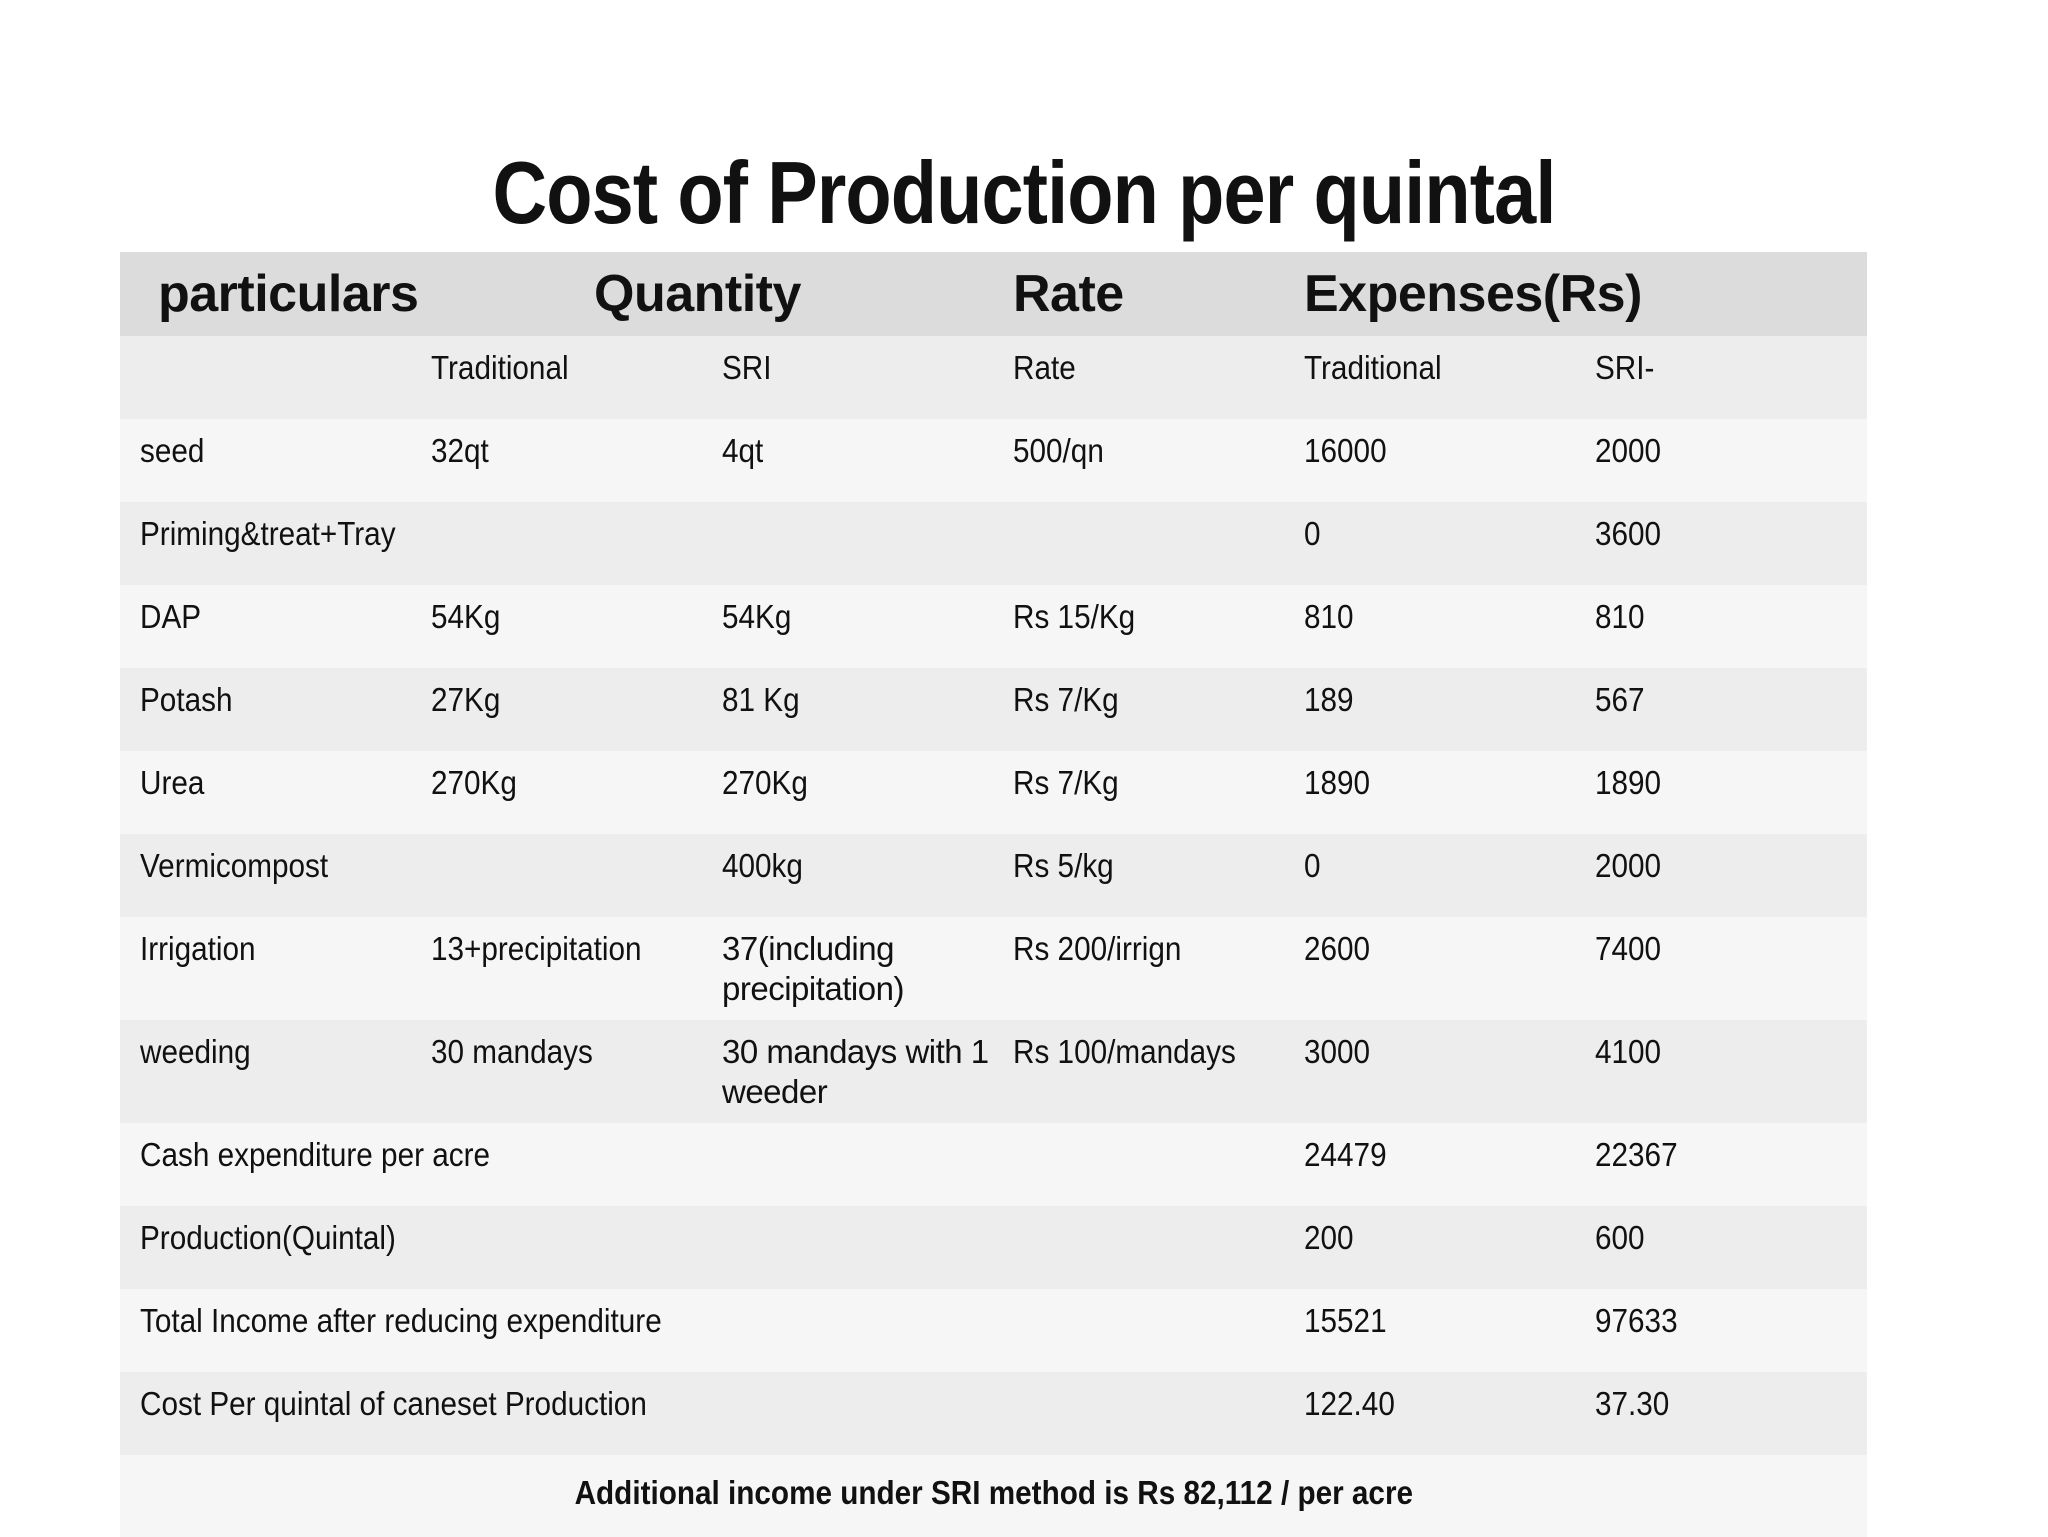 Image resolution: width=2048 pixels, height=1537 pixels. What do you see at coordinates (1620, 1237) in the screenshot?
I see `cell-exp-sri: 600` at bounding box center [1620, 1237].